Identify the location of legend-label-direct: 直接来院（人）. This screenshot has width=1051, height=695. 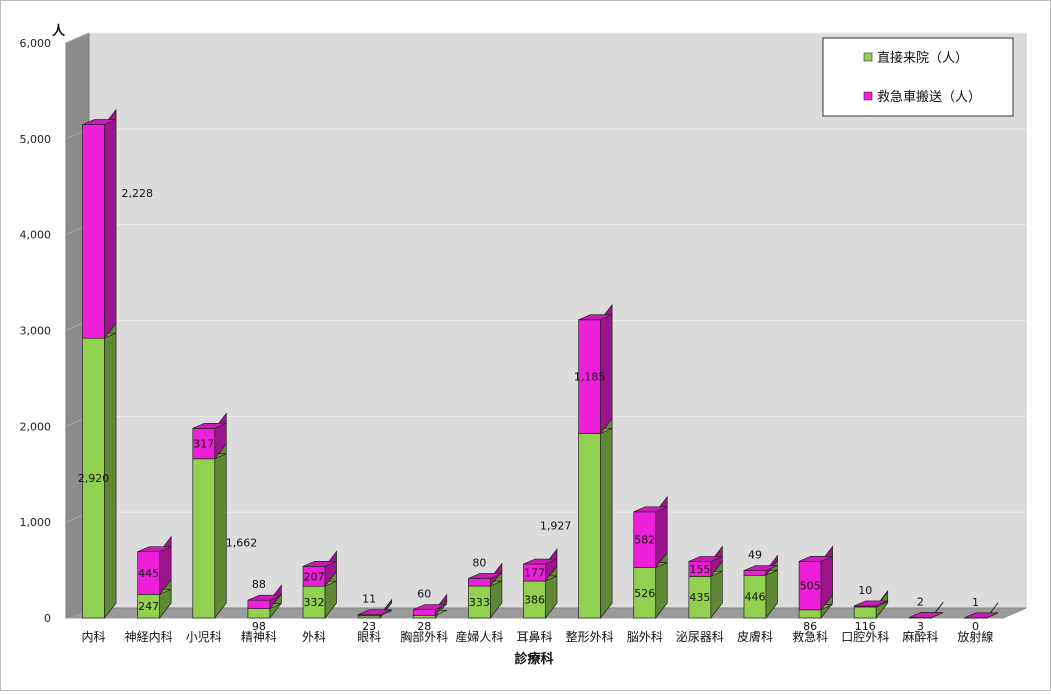
(922, 58).